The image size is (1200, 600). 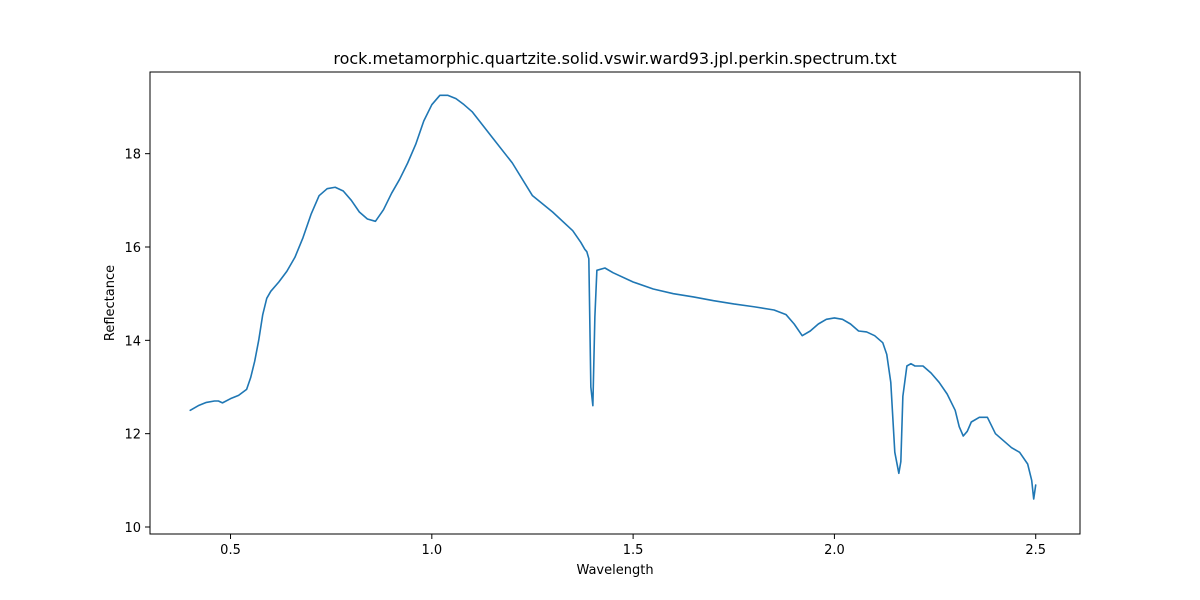 I want to click on y-axis-label: Reflectance, so click(x=110, y=303).